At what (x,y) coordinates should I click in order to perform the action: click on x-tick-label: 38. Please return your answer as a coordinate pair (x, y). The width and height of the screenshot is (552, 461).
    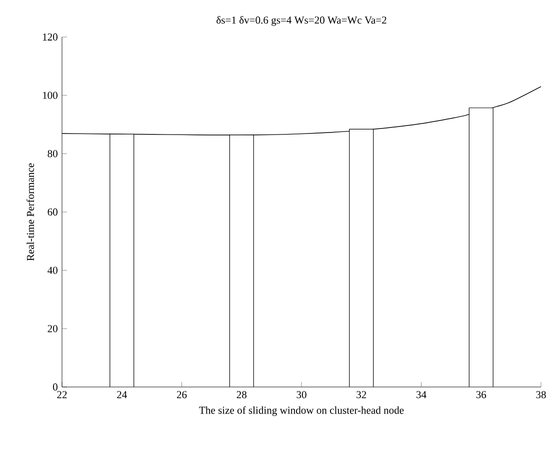
    Looking at the image, I should click on (541, 394).